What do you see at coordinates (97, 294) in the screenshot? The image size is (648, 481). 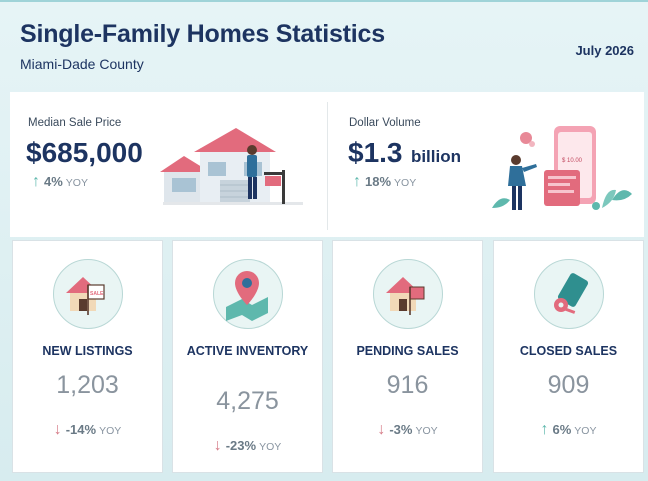 I see `sign-text: SALE` at bounding box center [97, 294].